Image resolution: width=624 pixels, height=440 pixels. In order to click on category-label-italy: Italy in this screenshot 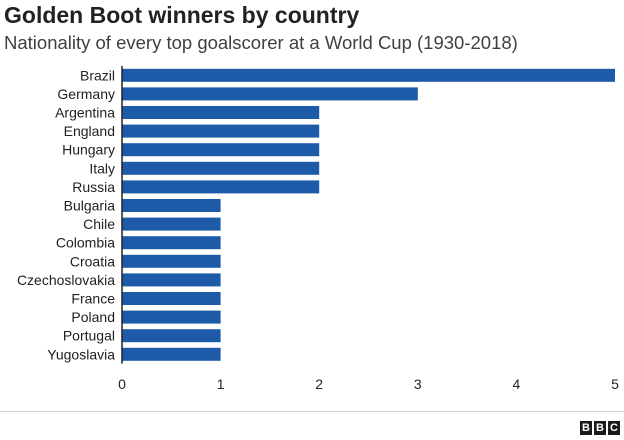, I will do `click(102, 168)`.